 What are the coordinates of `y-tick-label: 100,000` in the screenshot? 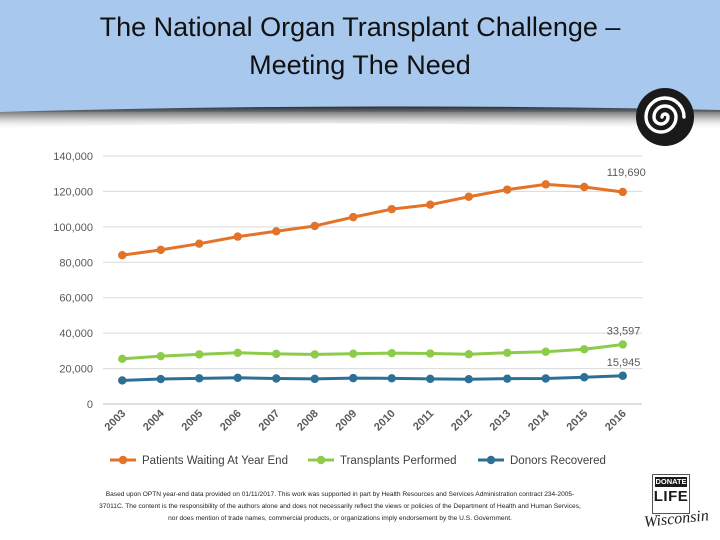 It's located at (73, 228).